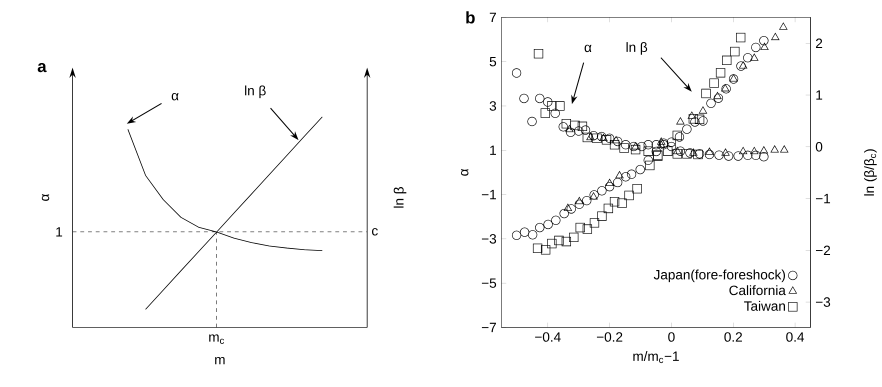 The width and height of the screenshot is (882, 387). What do you see at coordinates (757, 290) in the screenshot?
I see `legend-label: California` at bounding box center [757, 290].